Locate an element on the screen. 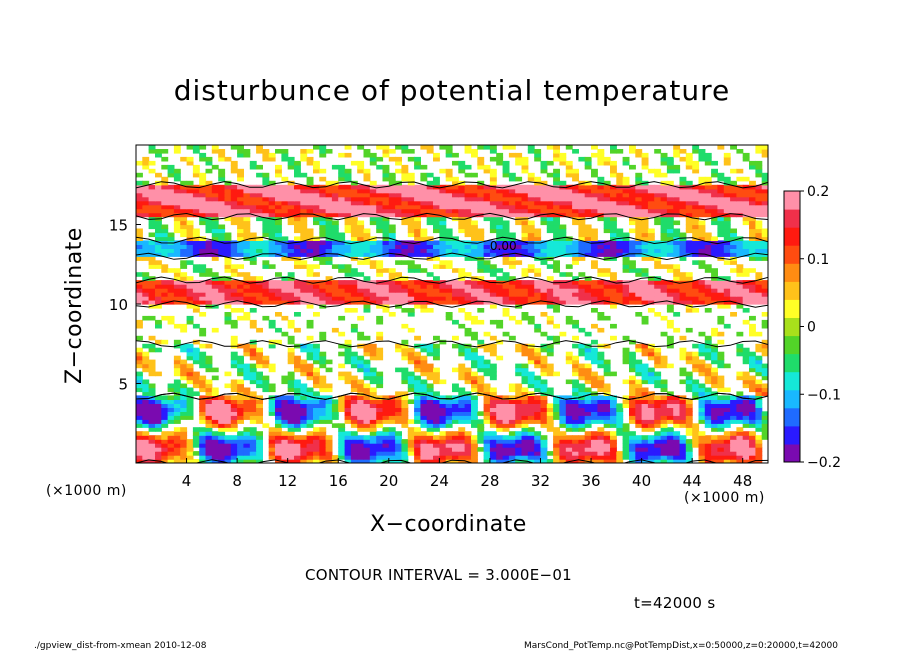  x-tick-label: 32 is located at coordinates (540, 481).